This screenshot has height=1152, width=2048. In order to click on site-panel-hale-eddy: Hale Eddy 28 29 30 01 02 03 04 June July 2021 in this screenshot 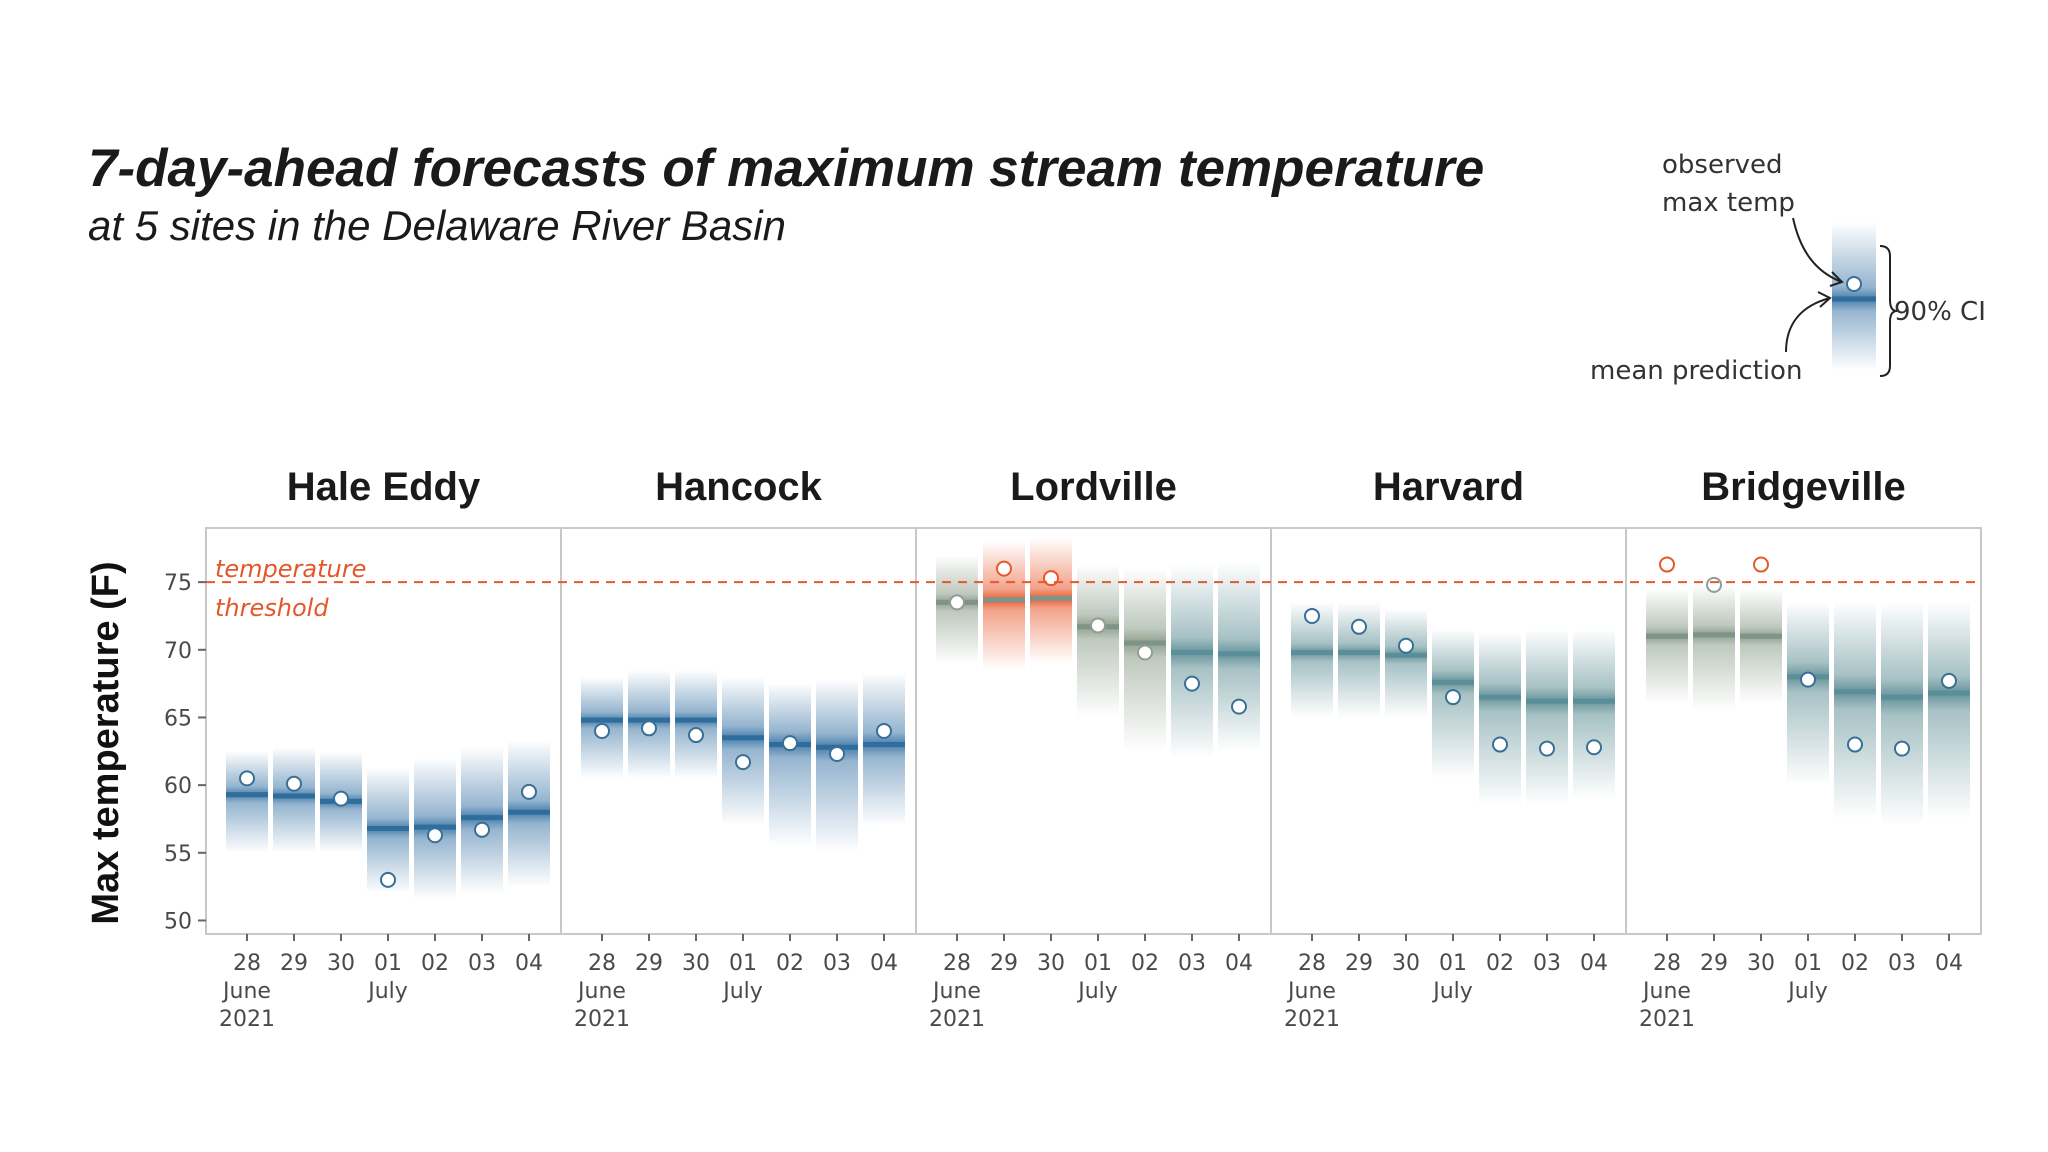, I will do `click(383, 748)`.